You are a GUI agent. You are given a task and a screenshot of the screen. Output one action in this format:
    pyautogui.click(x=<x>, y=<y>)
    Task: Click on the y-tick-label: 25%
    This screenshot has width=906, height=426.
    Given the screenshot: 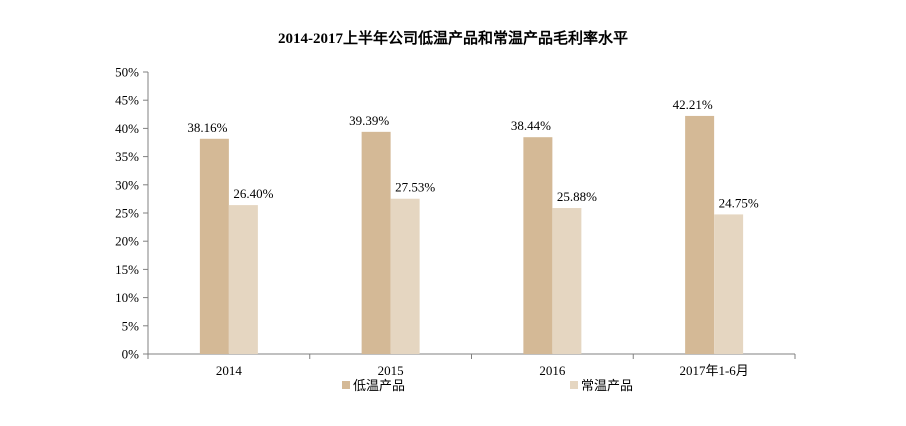 What is the action you would take?
    pyautogui.click(x=127, y=213)
    